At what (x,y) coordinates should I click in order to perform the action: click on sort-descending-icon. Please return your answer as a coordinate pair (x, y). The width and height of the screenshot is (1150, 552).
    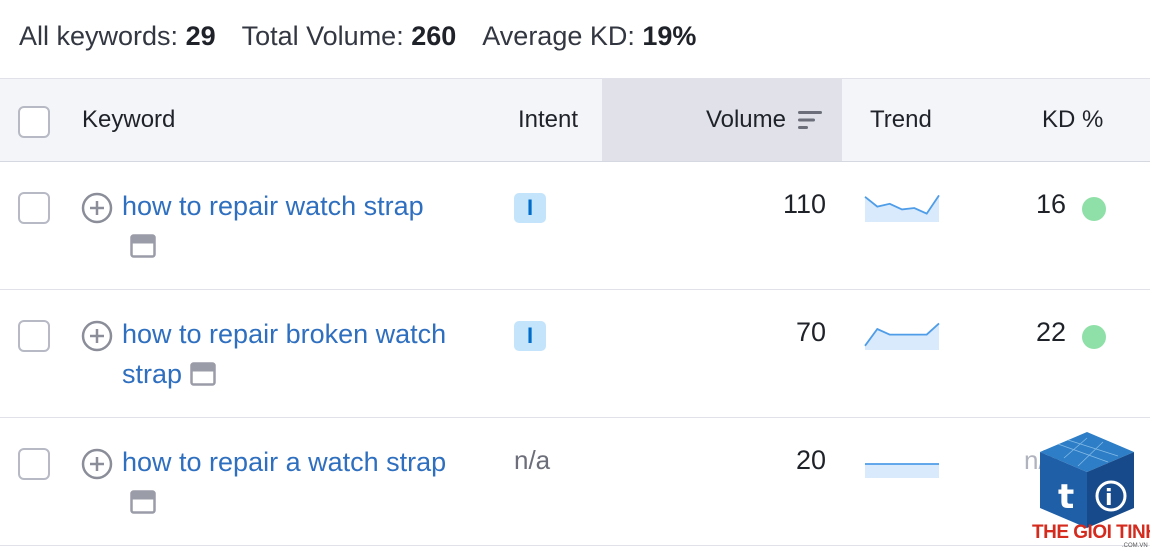
    Looking at the image, I should click on (810, 120).